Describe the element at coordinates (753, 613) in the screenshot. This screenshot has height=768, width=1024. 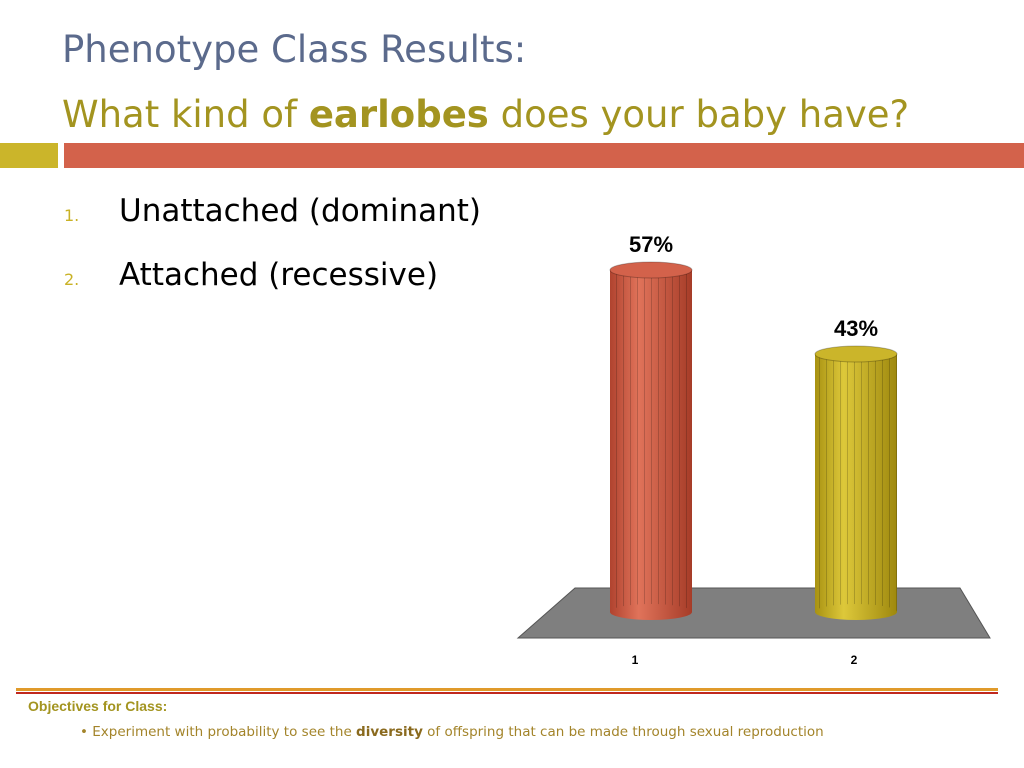
I see `chart-floor` at that location.